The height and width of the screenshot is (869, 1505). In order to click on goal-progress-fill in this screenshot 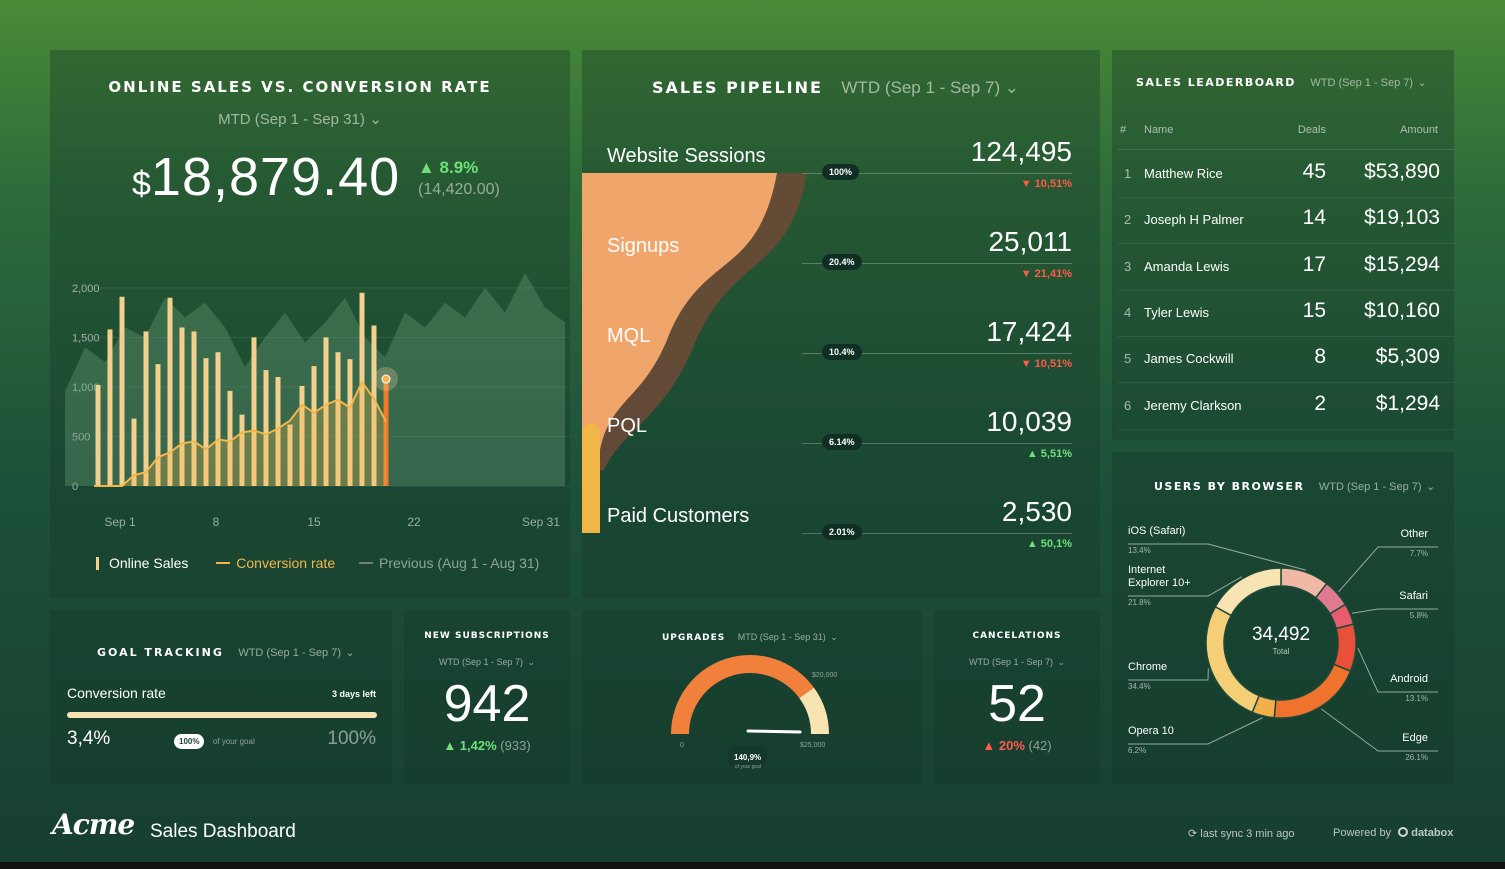, I will do `click(222, 715)`.